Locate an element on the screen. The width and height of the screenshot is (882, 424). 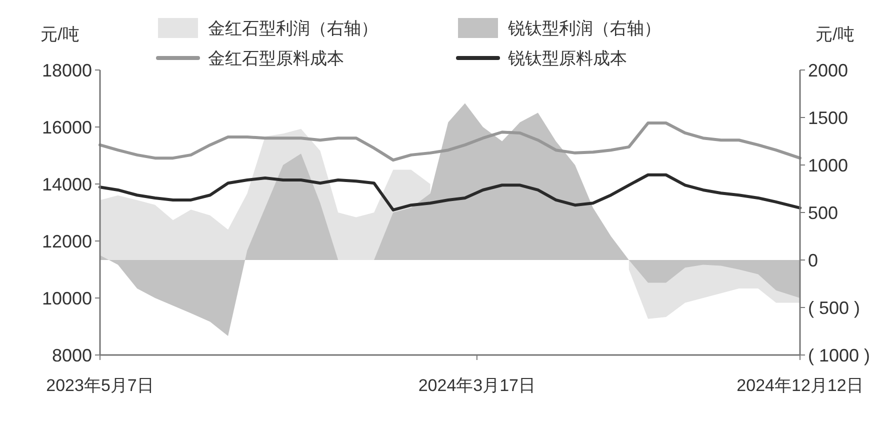
y-tick-label: 10000 is located at coordinates (67, 298).